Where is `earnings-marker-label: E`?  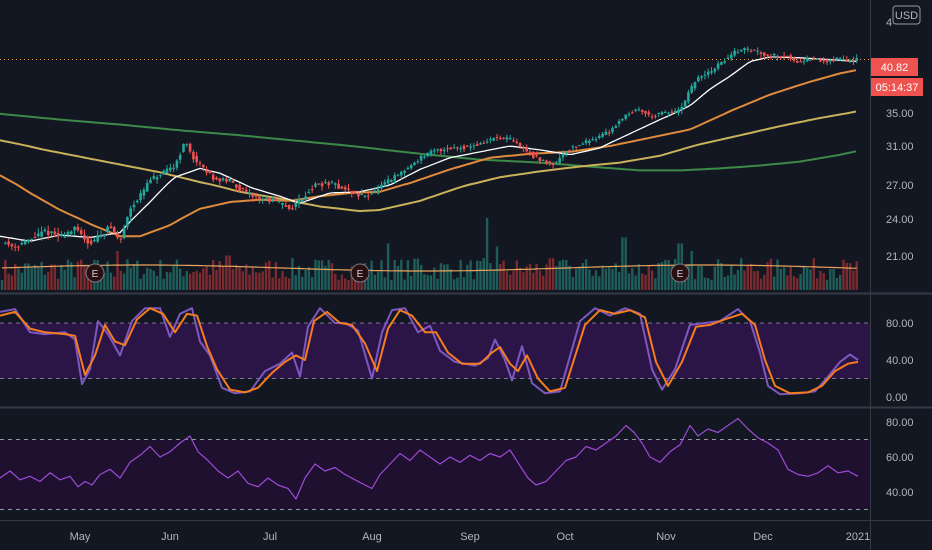
earnings-marker-label: E is located at coordinates (680, 274).